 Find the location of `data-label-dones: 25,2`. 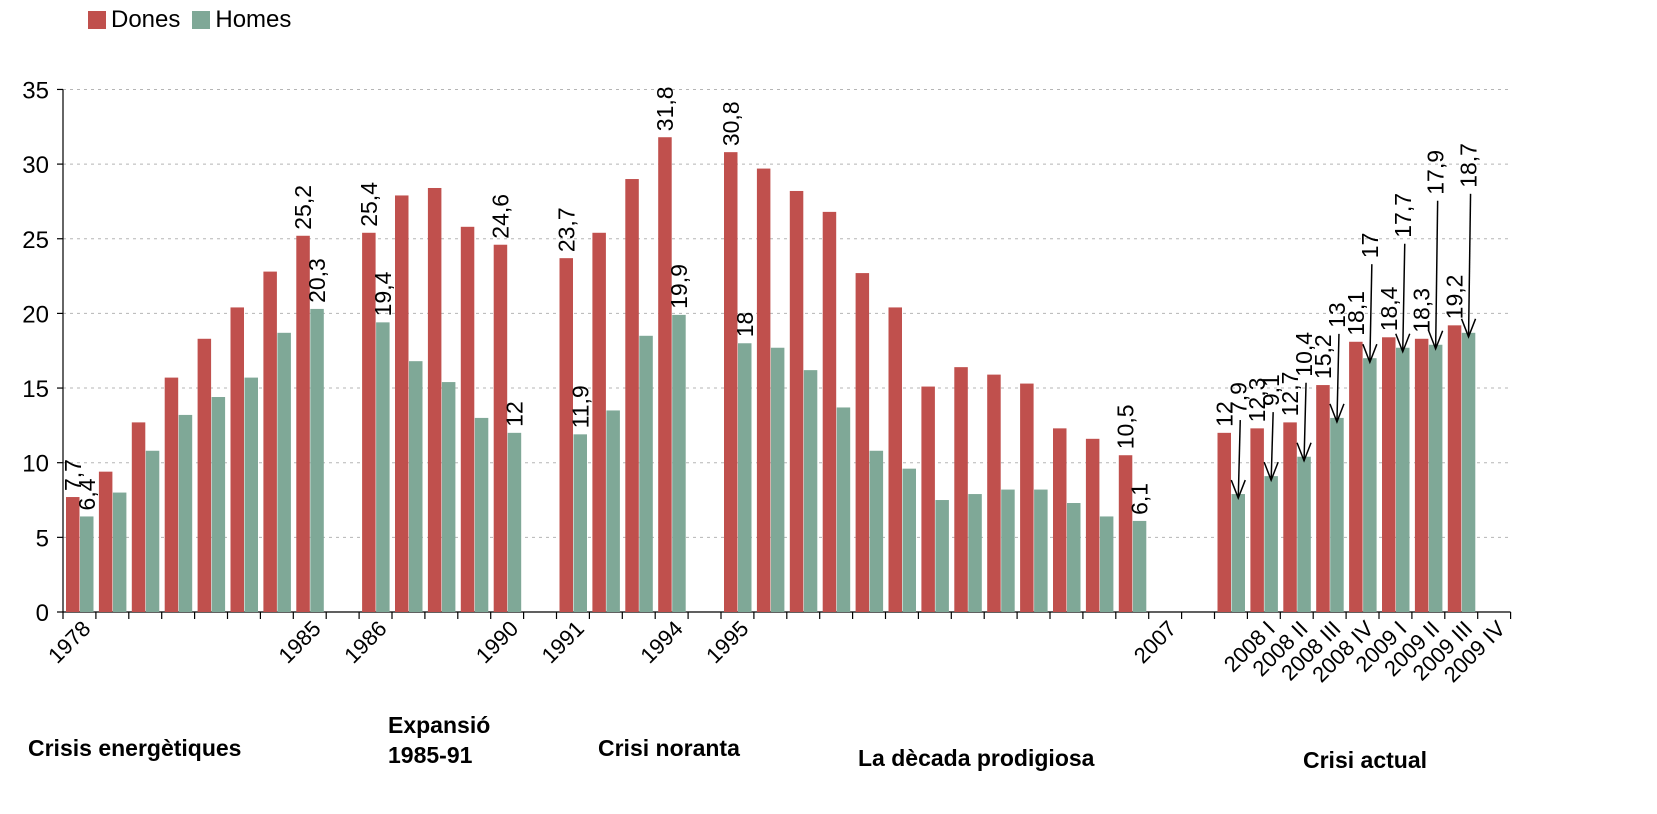

data-label-dones: 25,2 is located at coordinates (303, 207).